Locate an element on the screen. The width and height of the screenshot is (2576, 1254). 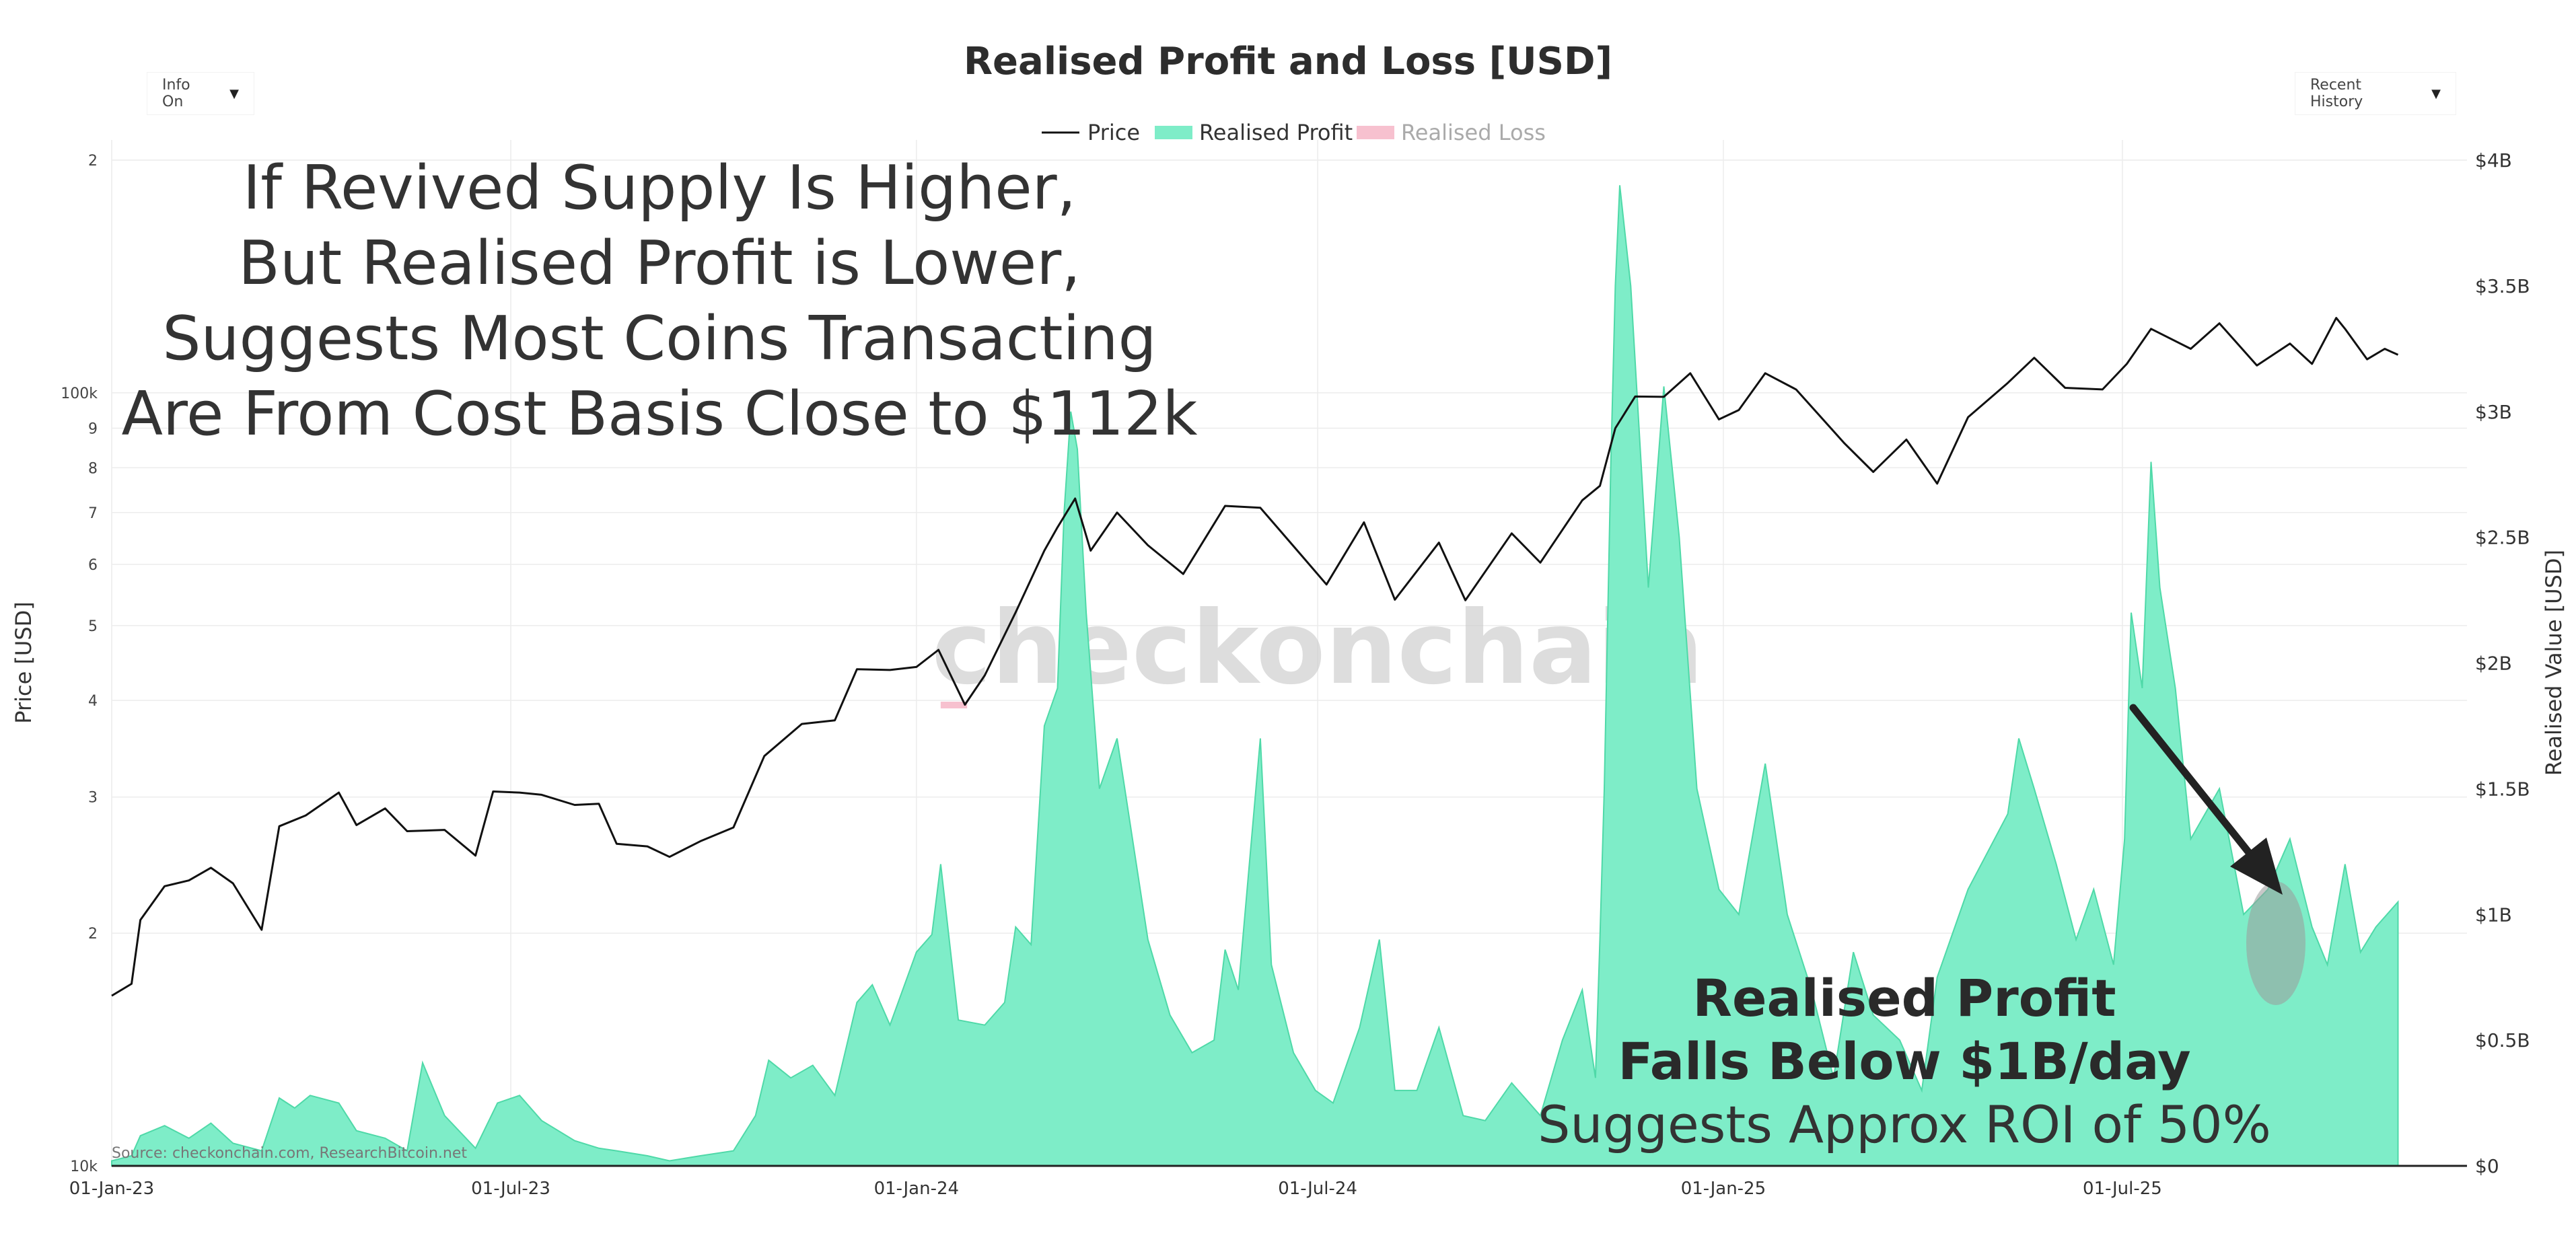
y-right-axis-title: Realised Value [USD] is located at coordinates (2554, 663).